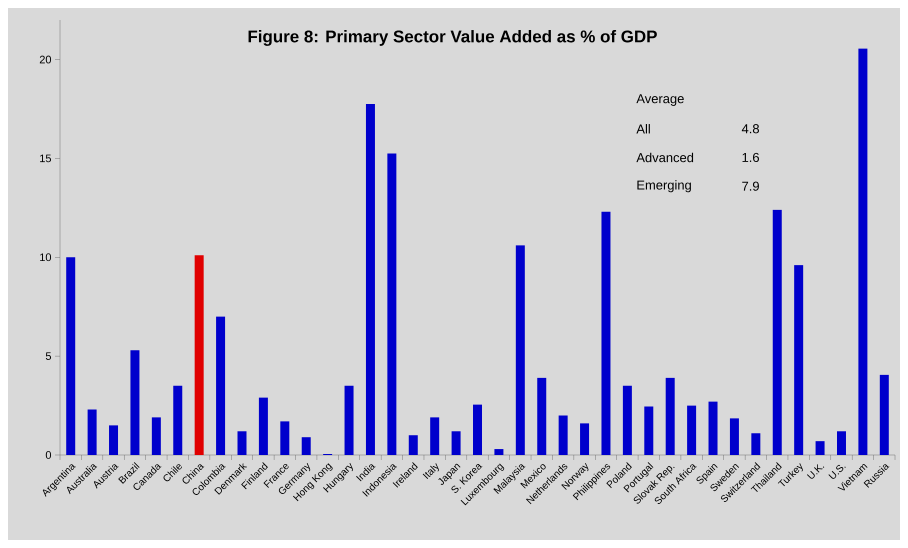 The height and width of the screenshot is (548, 908). What do you see at coordinates (750, 157) in the screenshot?
I see `annotation: 1.6` at bounding box center [750, 157].